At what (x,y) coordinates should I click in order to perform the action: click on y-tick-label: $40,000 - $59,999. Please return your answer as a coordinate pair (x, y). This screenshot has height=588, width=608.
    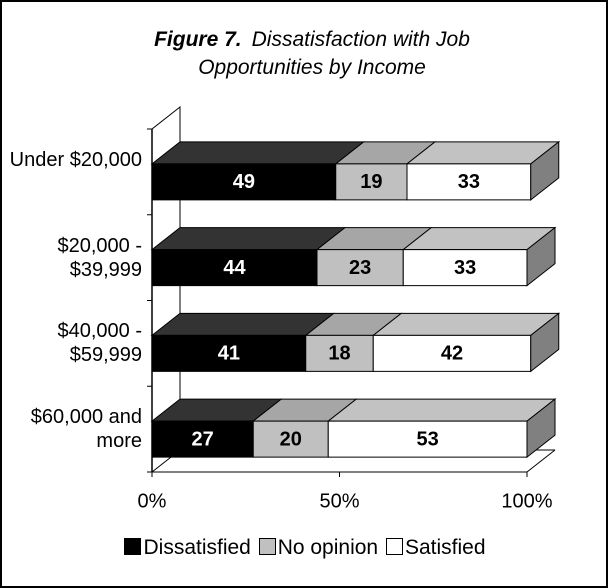
    Looking at the image, I should click on (99, 343).